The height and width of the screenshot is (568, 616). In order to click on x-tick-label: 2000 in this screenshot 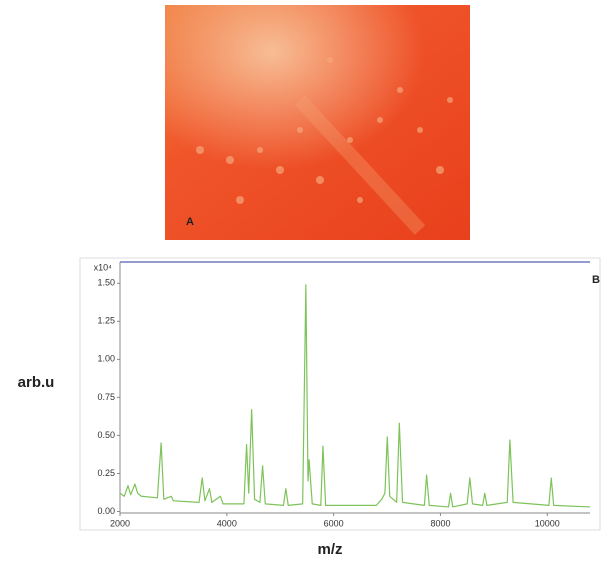, I will do `click(120, 523)`.